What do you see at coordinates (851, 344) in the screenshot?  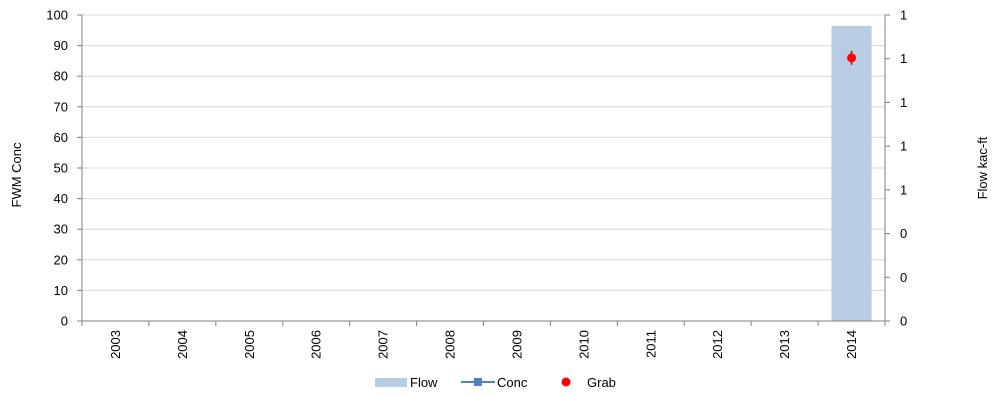 I see `x-tick-label: 2014` at bounding box center [851, 344].